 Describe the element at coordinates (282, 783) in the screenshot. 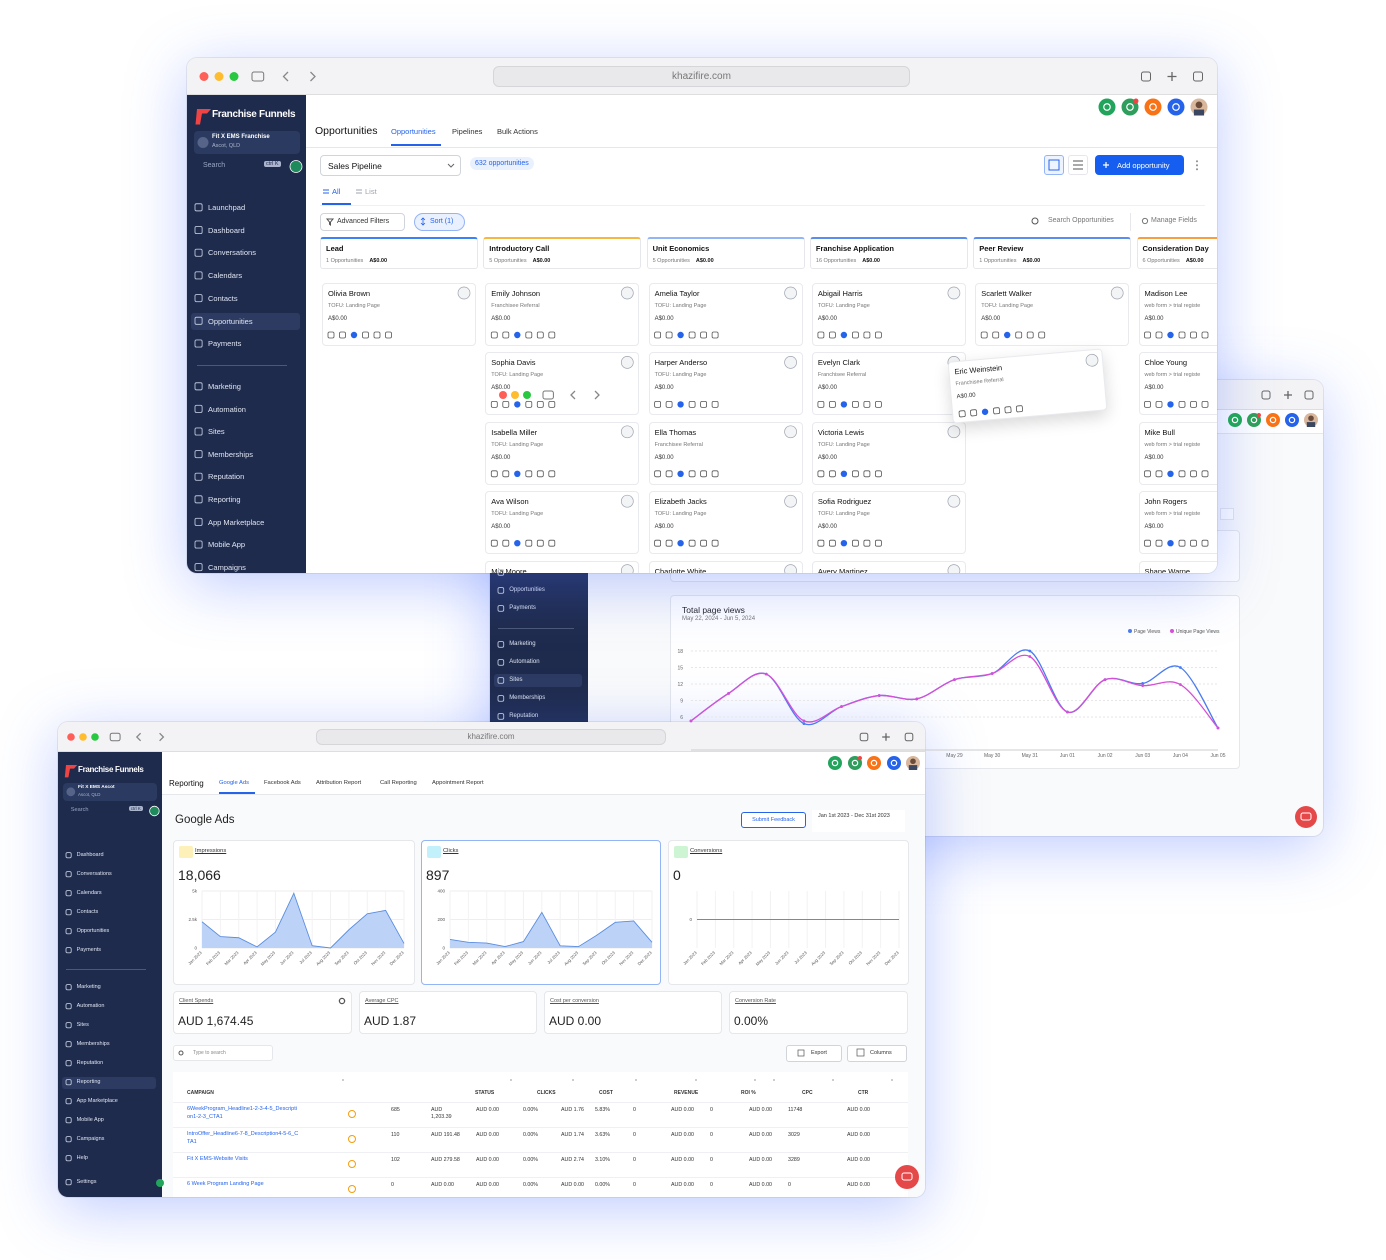

I see `tab: Facebook Ads` at that location.